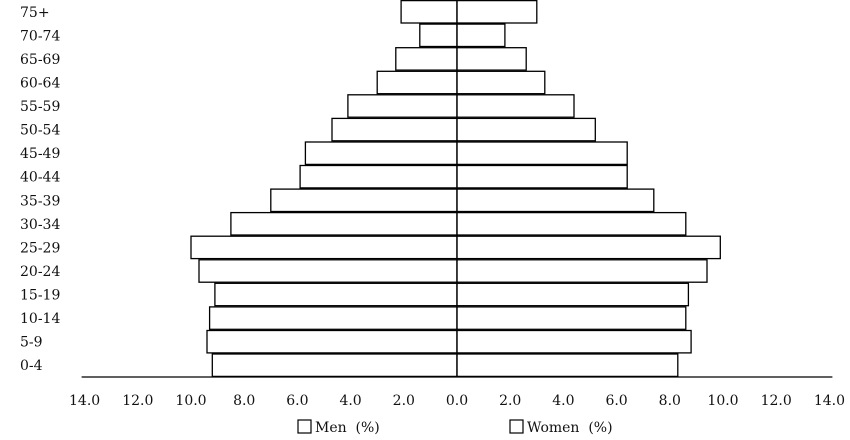  I want to click on legend-label-women: Women (%), so click(570, 428).